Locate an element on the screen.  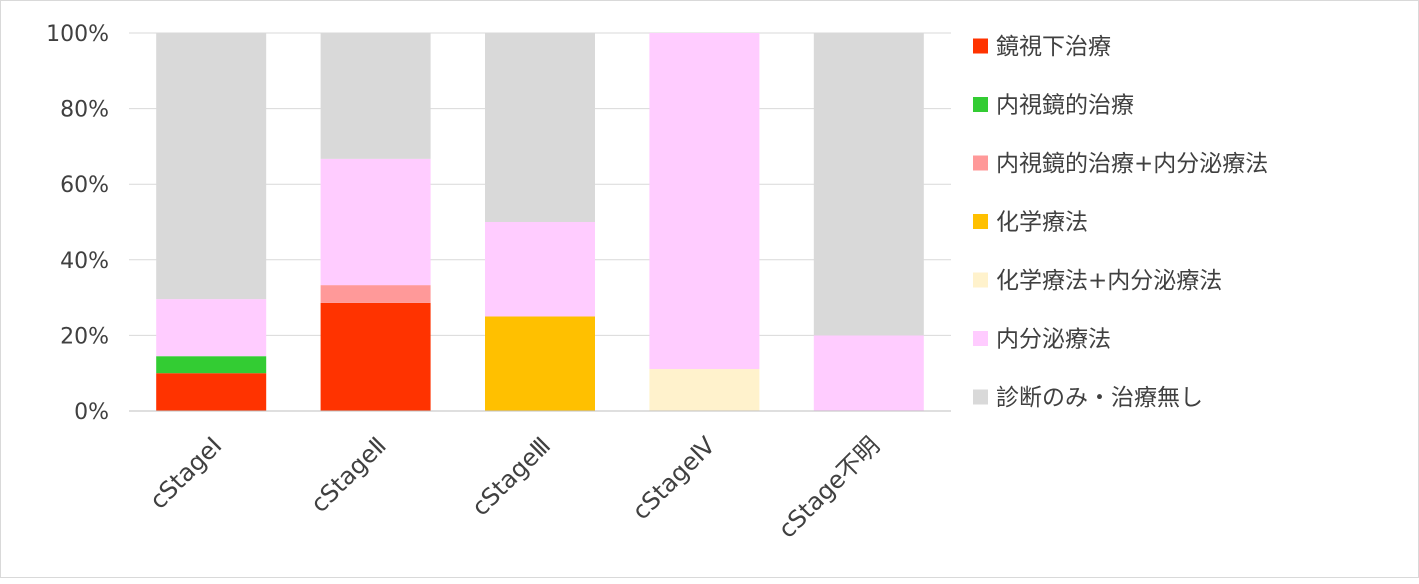
legend-label: 化学療法 is located at coordinates (1042, 223).